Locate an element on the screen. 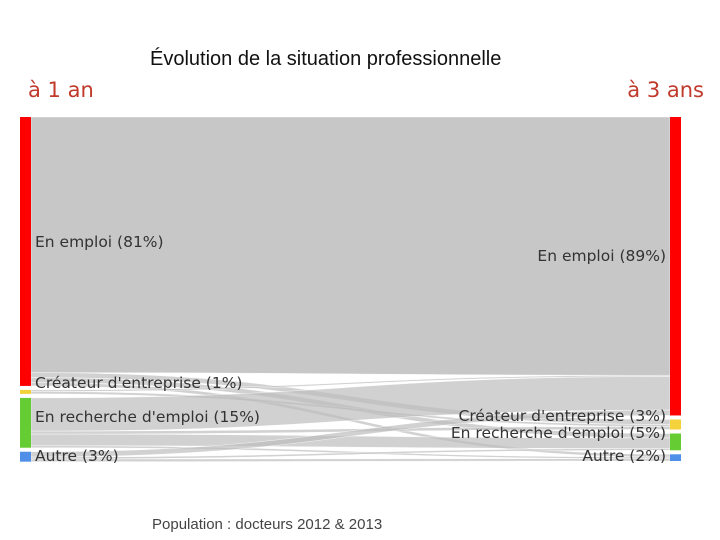  flow-autre-to-recherche is located at coordinates (350, 454).